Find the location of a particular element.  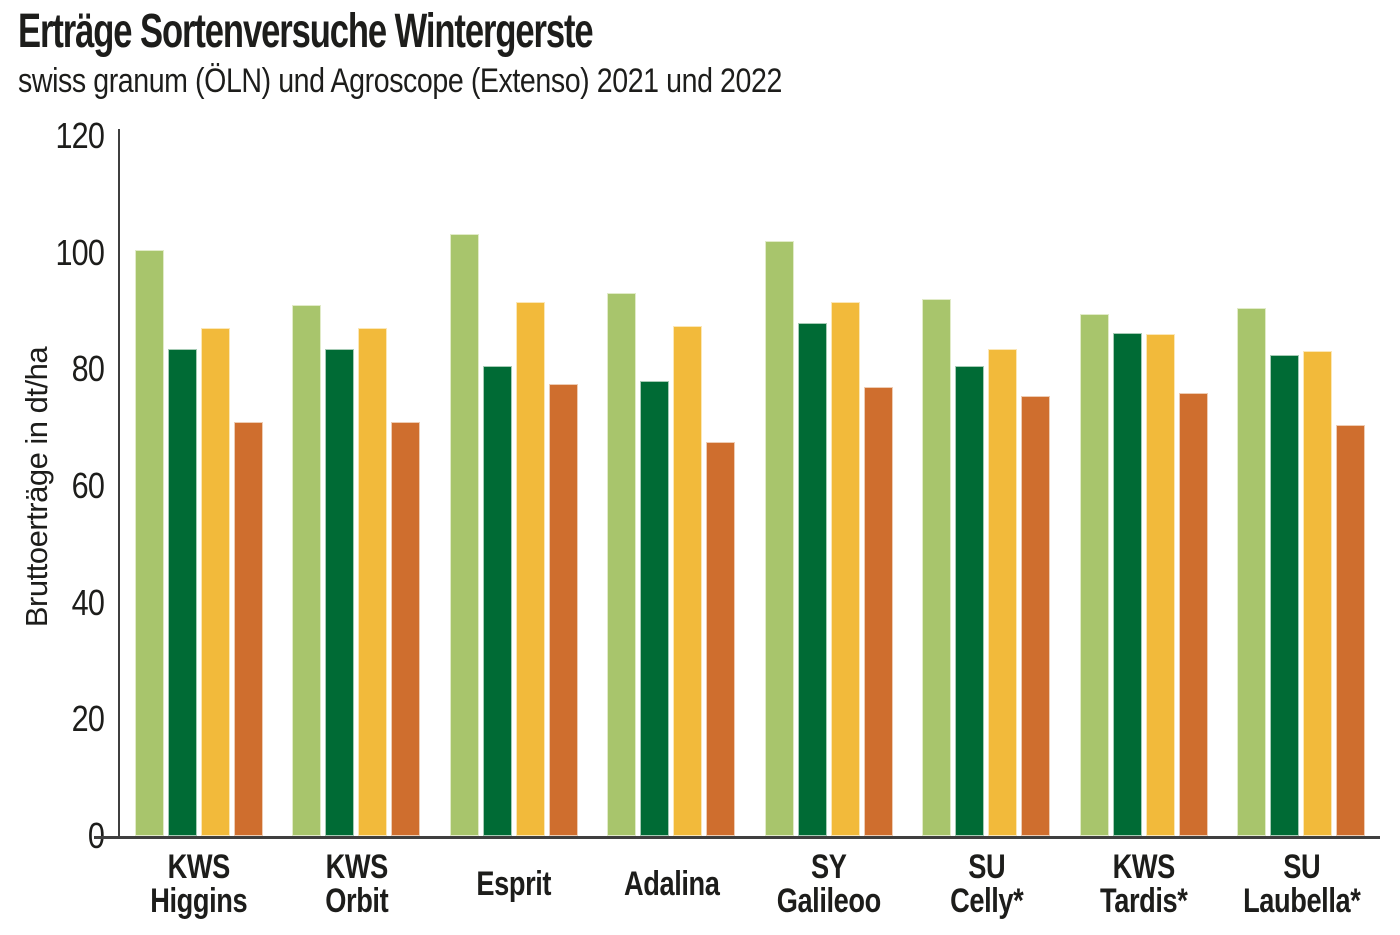

x-axis-label: SY Galileoo is located at coordinates (829, 884).